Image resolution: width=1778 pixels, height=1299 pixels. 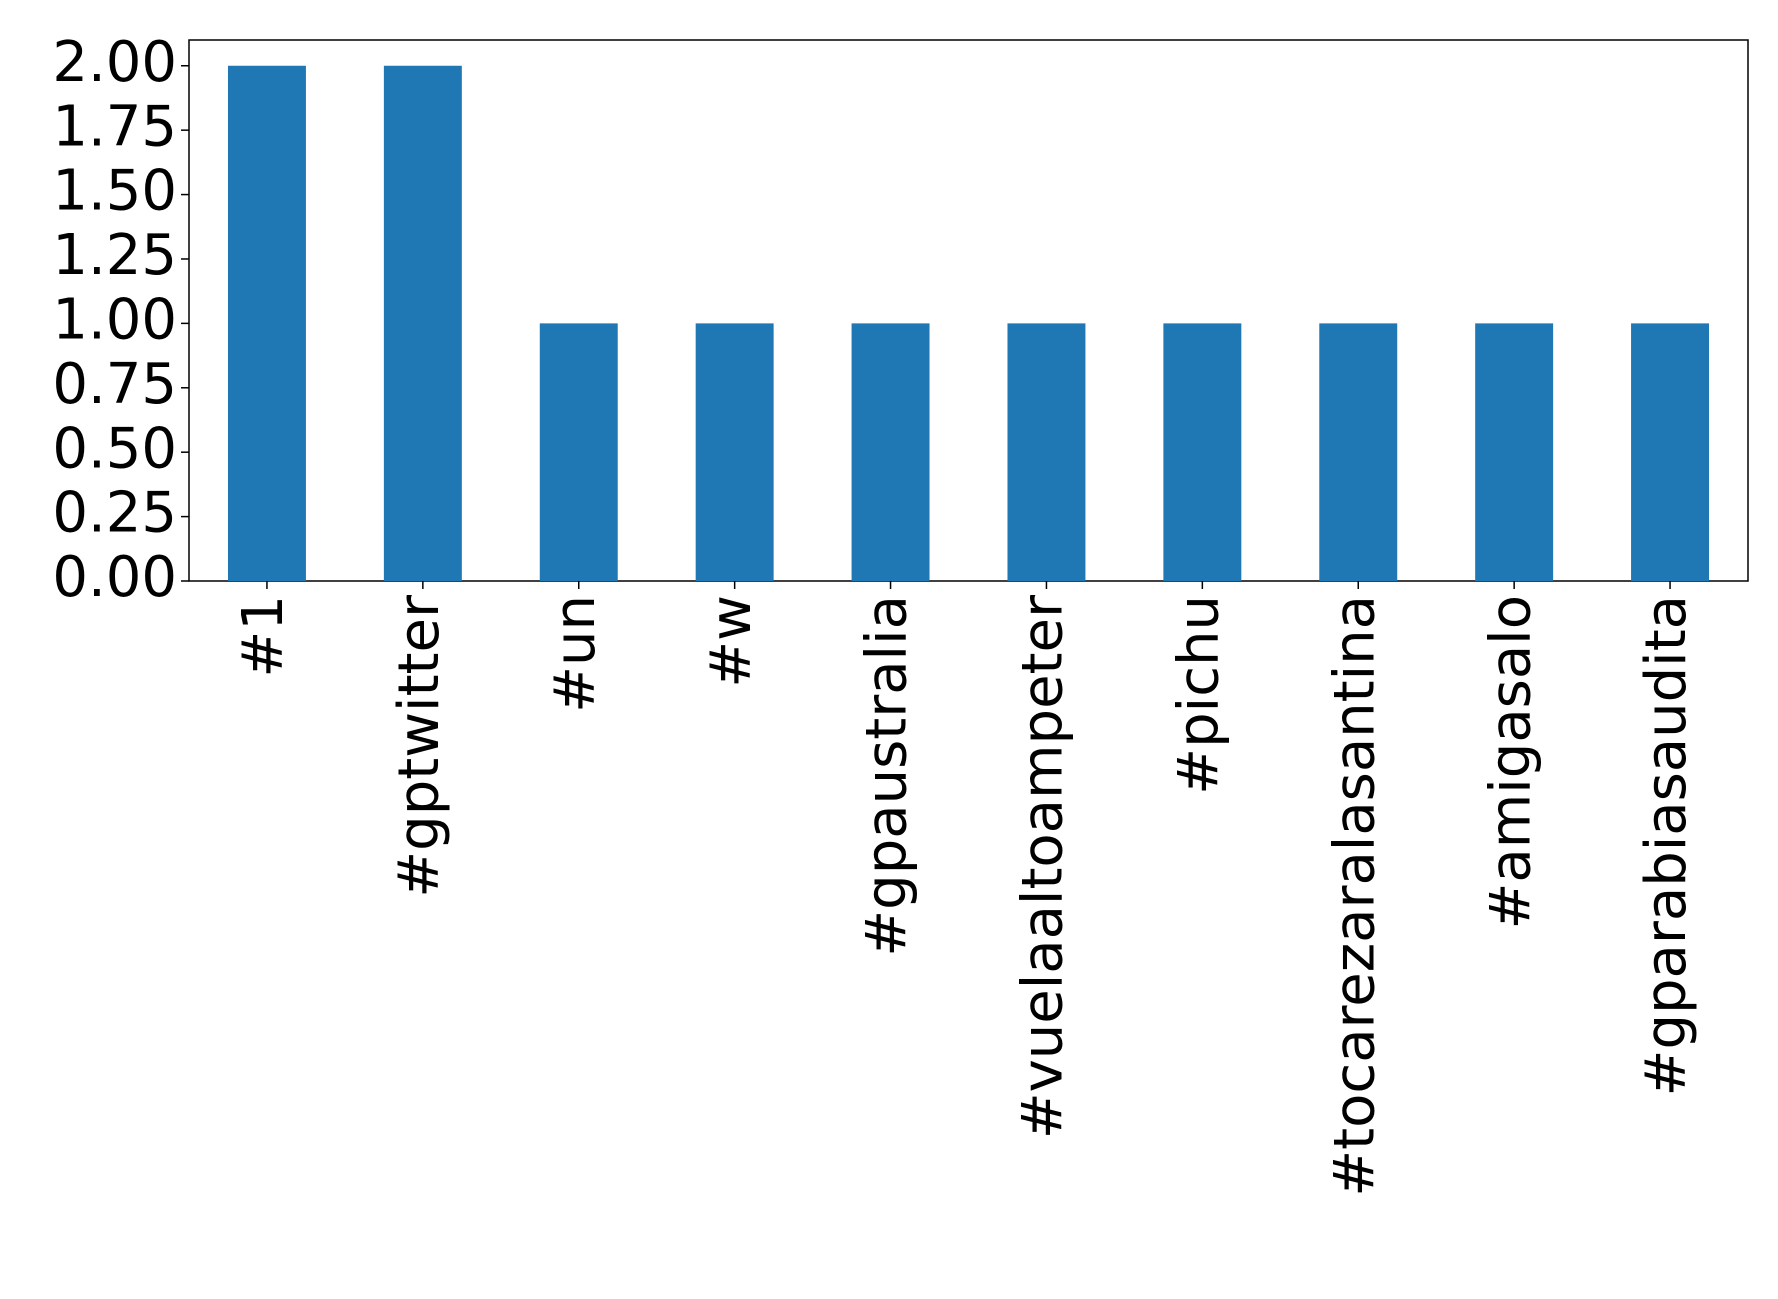 I want to click on x-tick-label: #gptwitter, so click(x=419, y=746).